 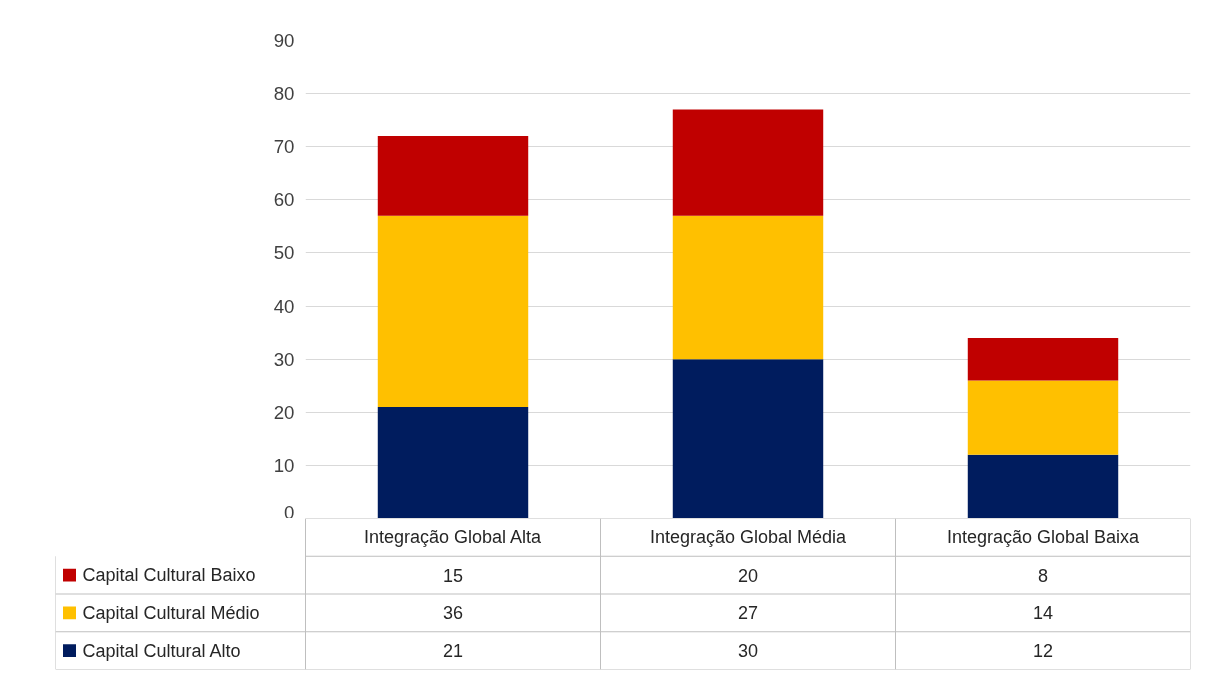 What do you see at coordinates (1043, 575) in the screenshot?
I see `data-label: 8` at bounding box center [1043, 575].